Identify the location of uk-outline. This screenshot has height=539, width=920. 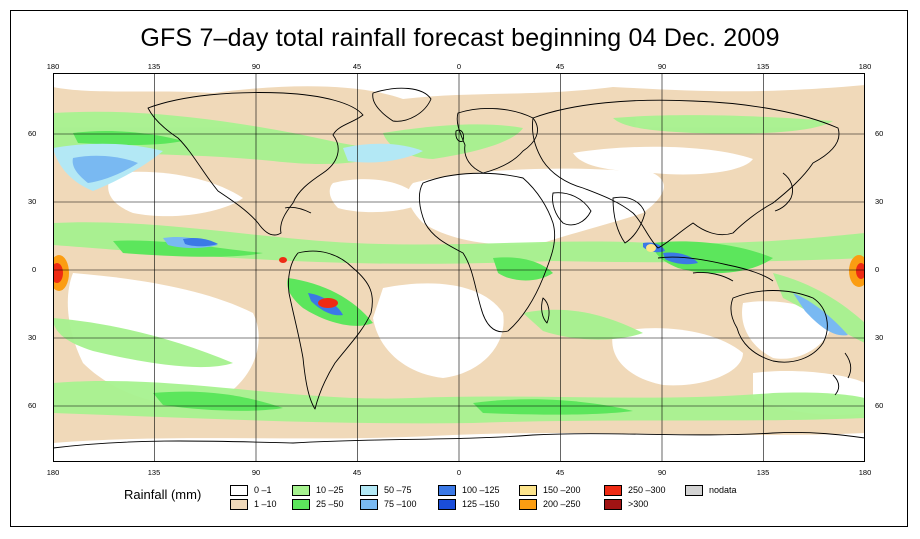
(459, 135).